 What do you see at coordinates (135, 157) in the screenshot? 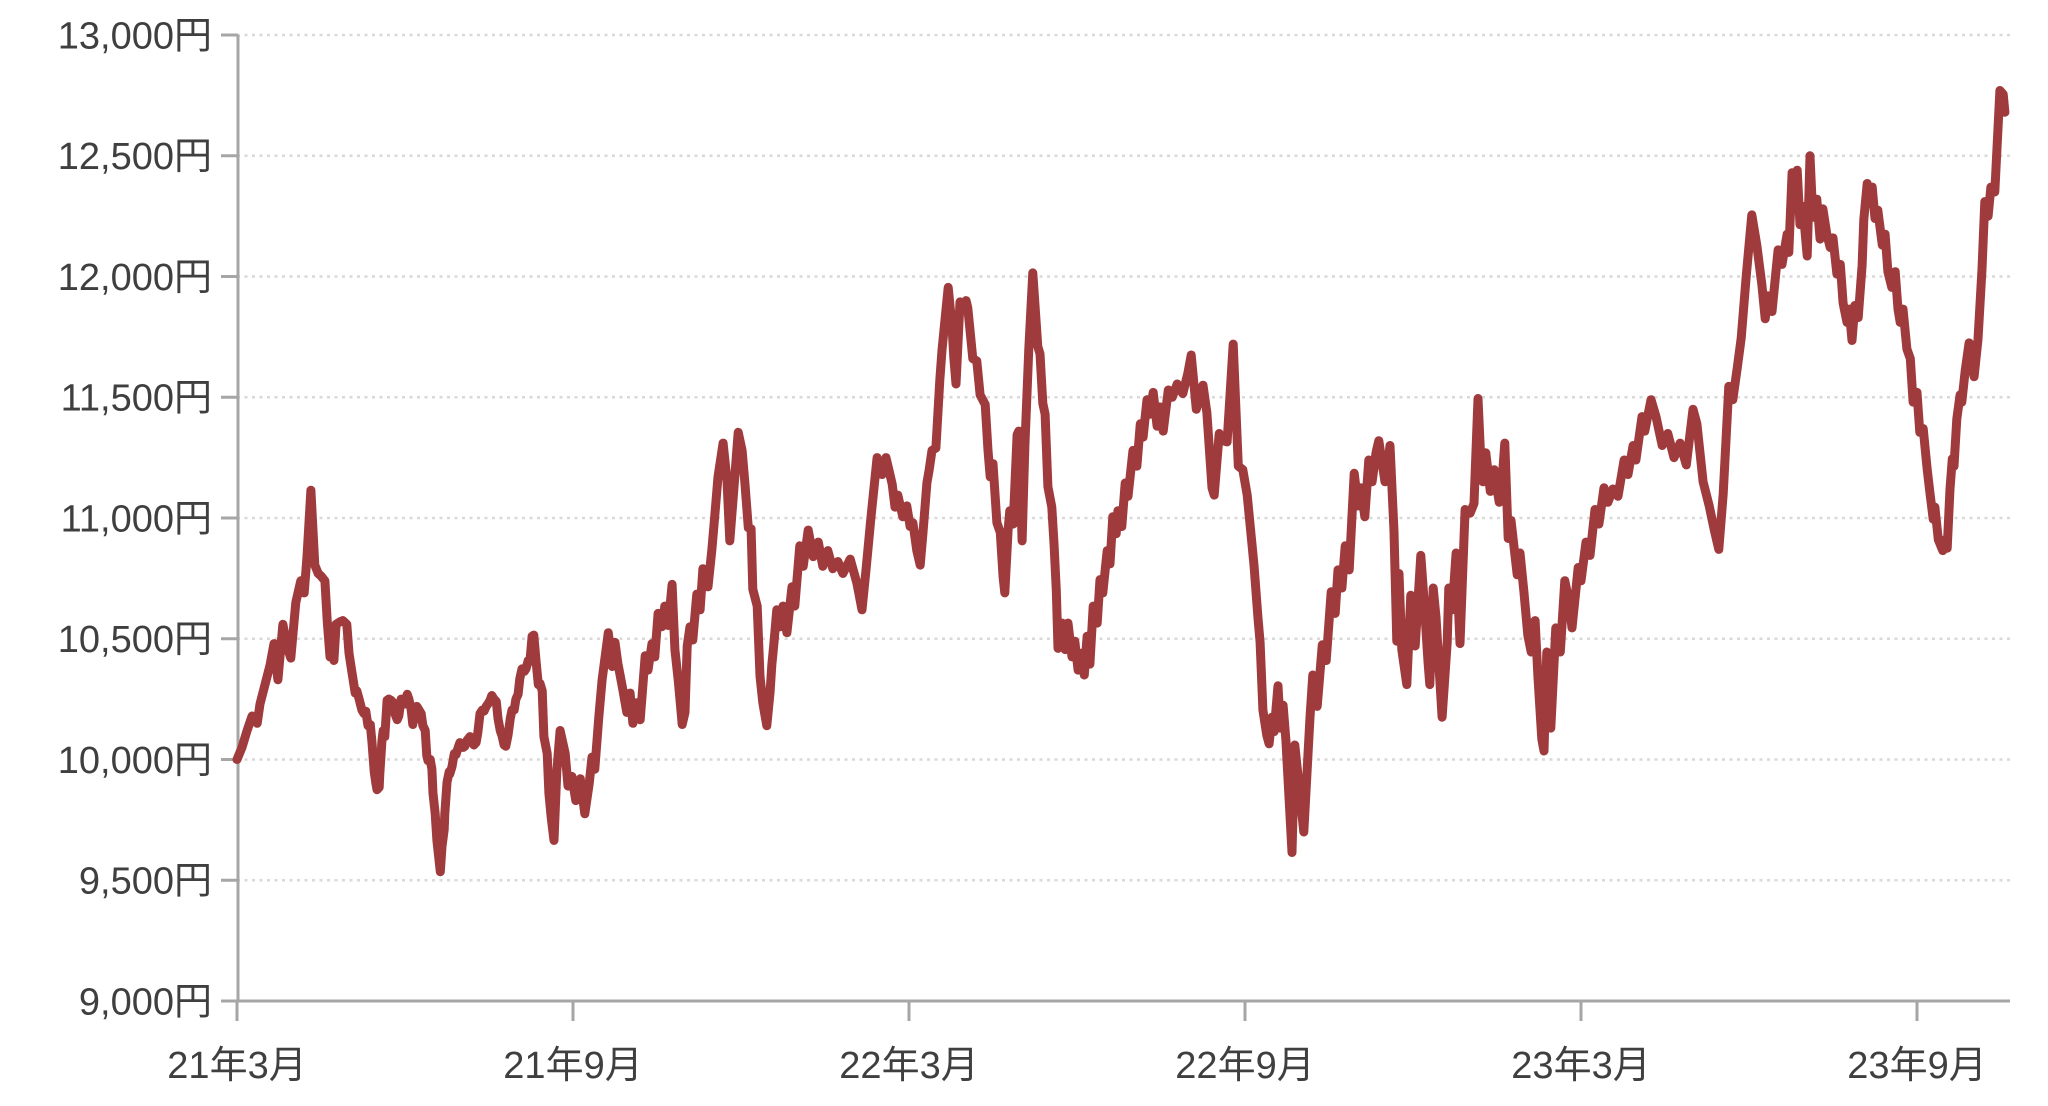
I see `y-axis-label: 12,500円` at bounding box center [135, 157].